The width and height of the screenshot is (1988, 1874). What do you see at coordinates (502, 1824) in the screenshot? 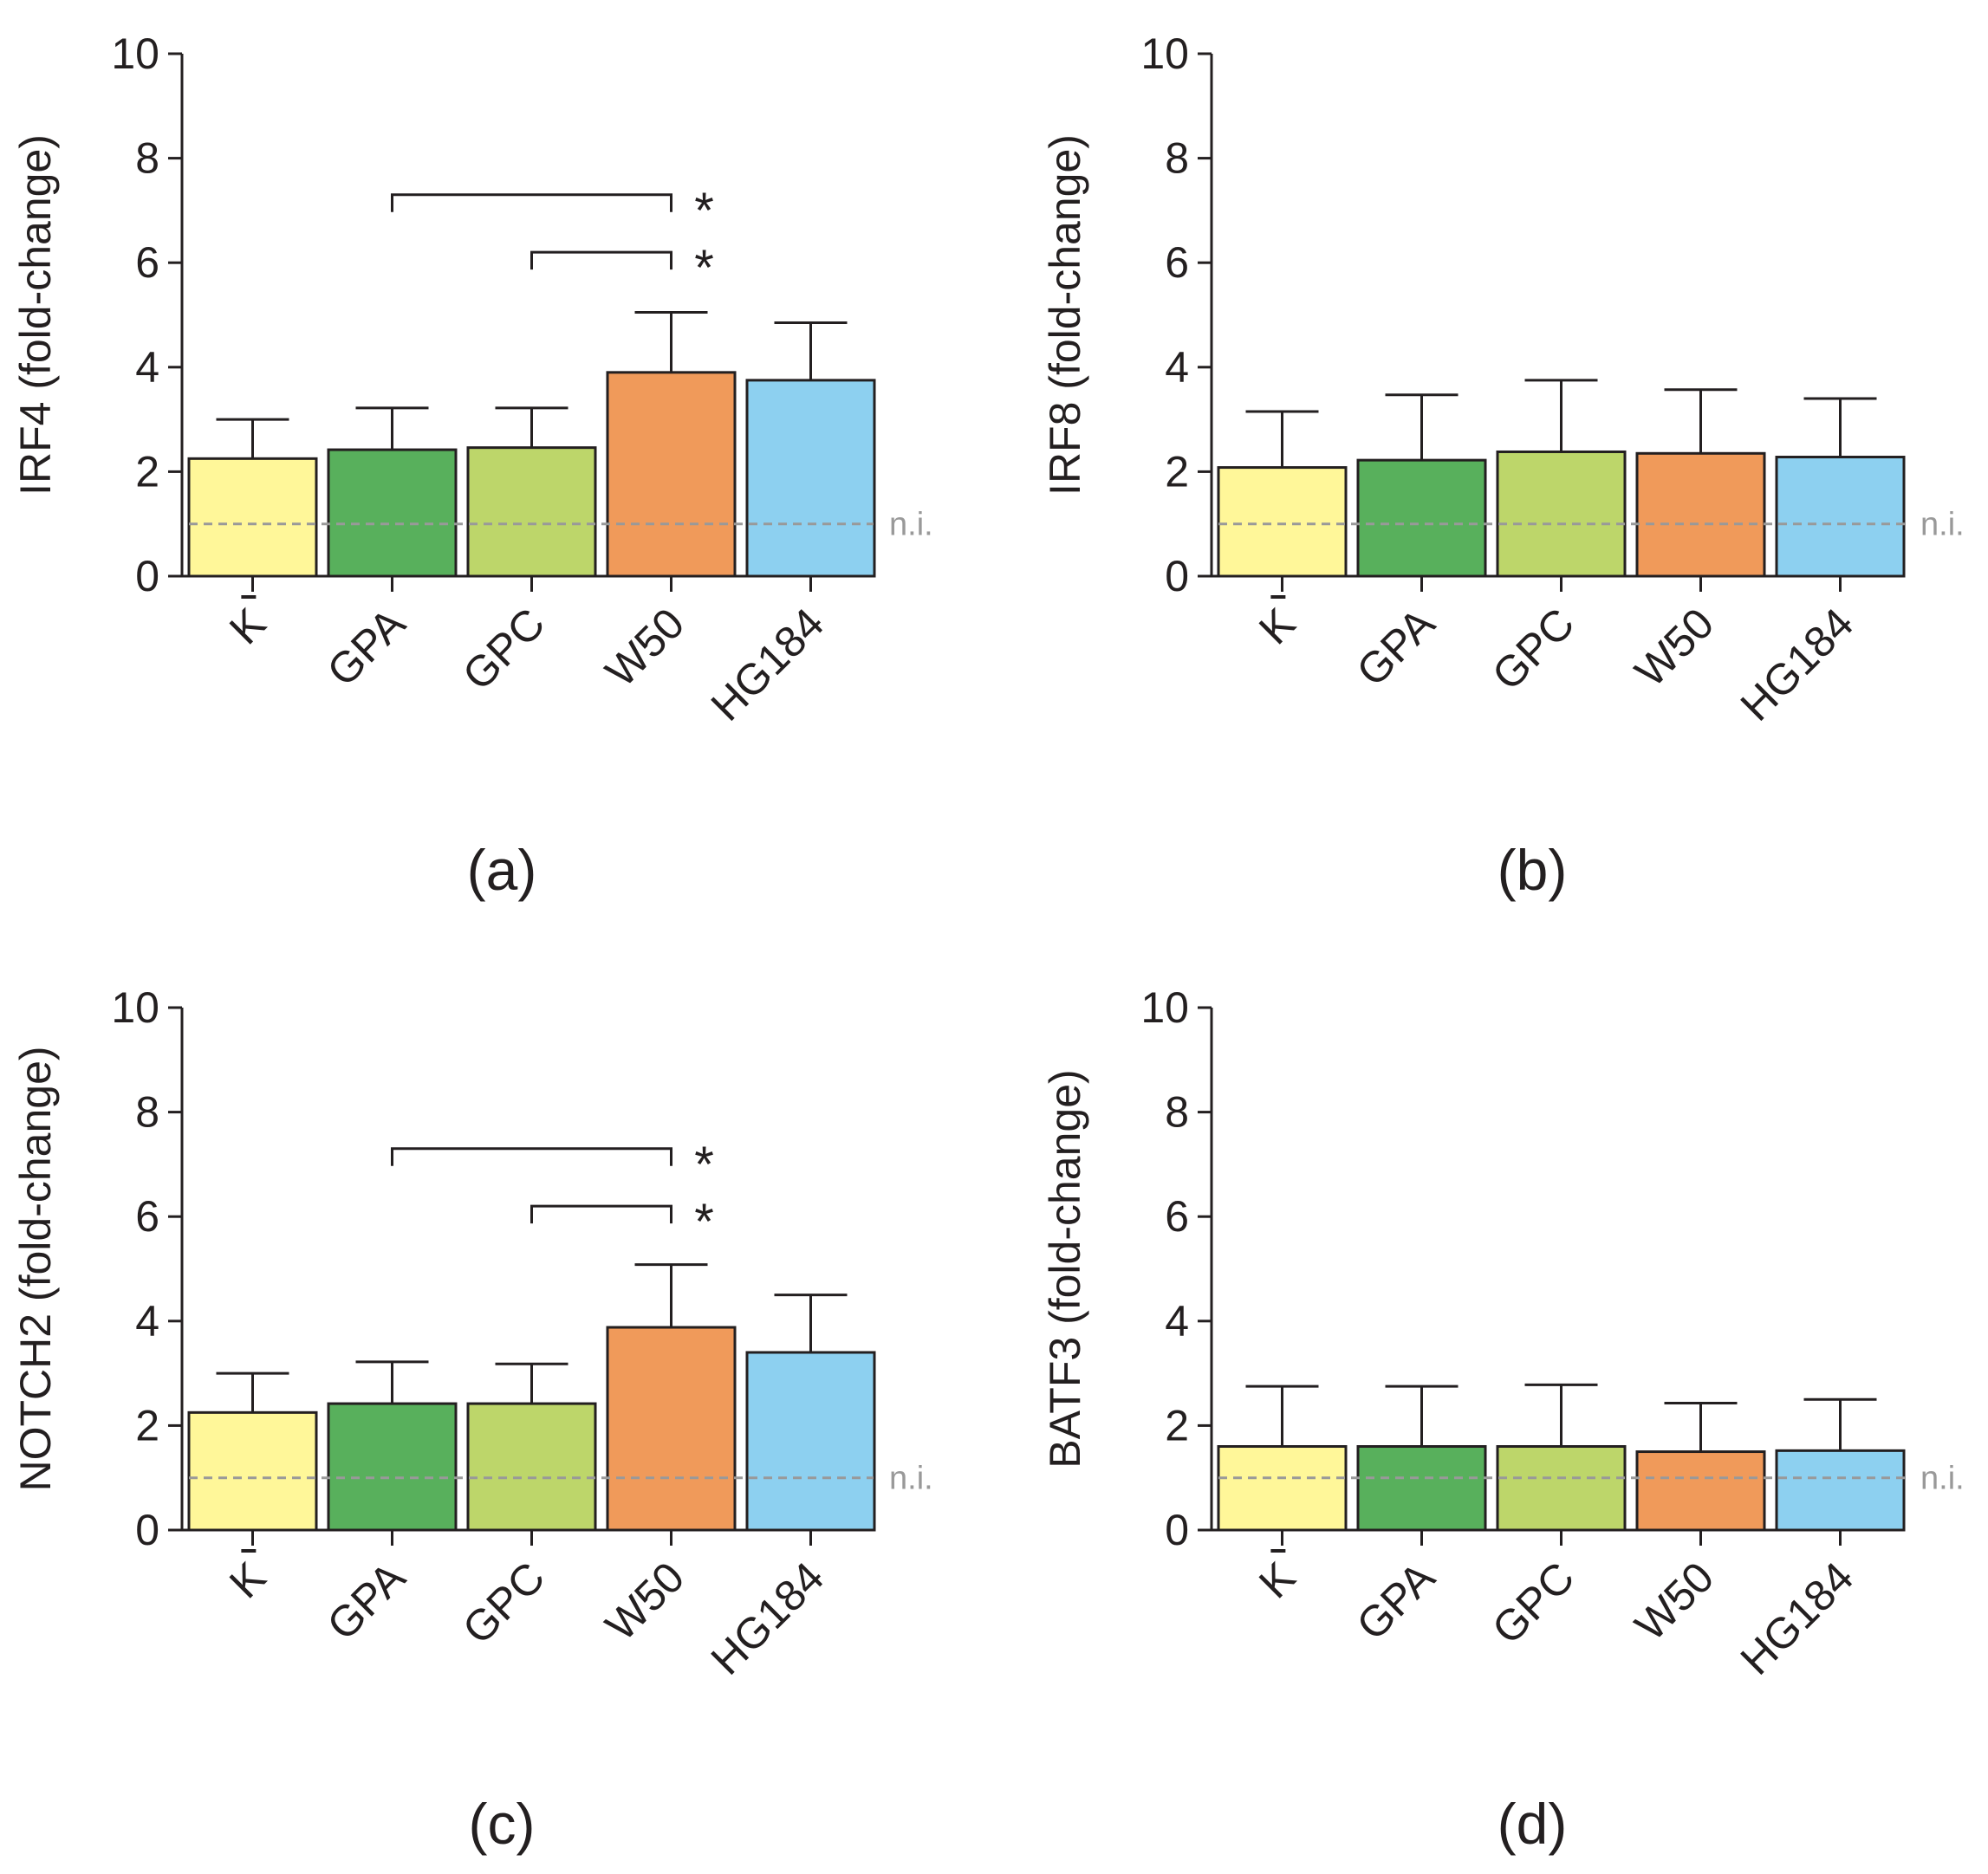
I see `panel-label: (c)` at bounding box center [502, 1824].